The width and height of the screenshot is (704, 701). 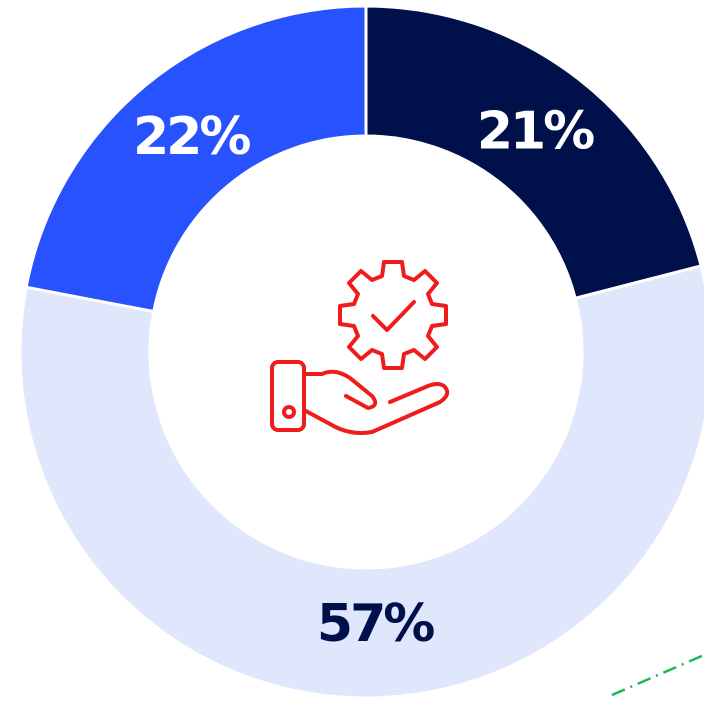 I want to click on gear, so click(x=393, y=315).